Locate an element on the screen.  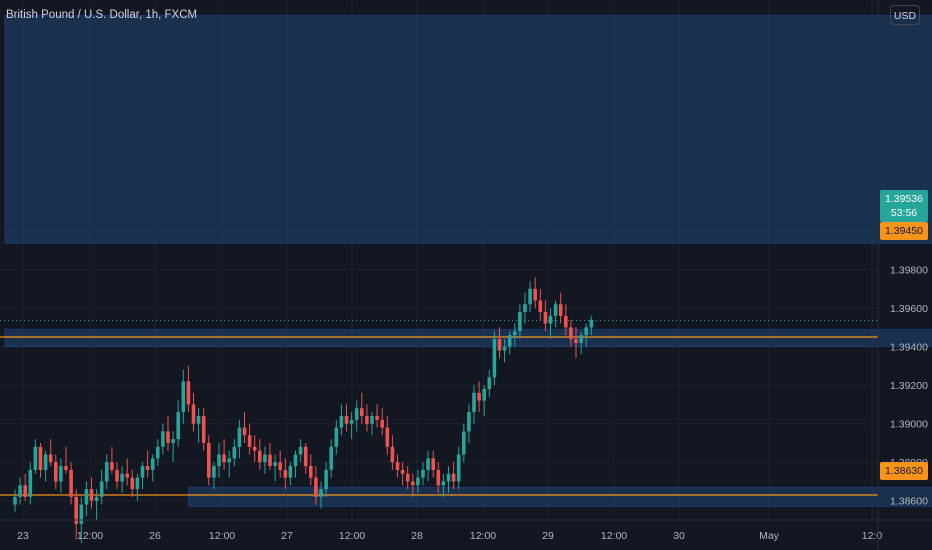
currency-button: USD is located at coordinates (905, 15).